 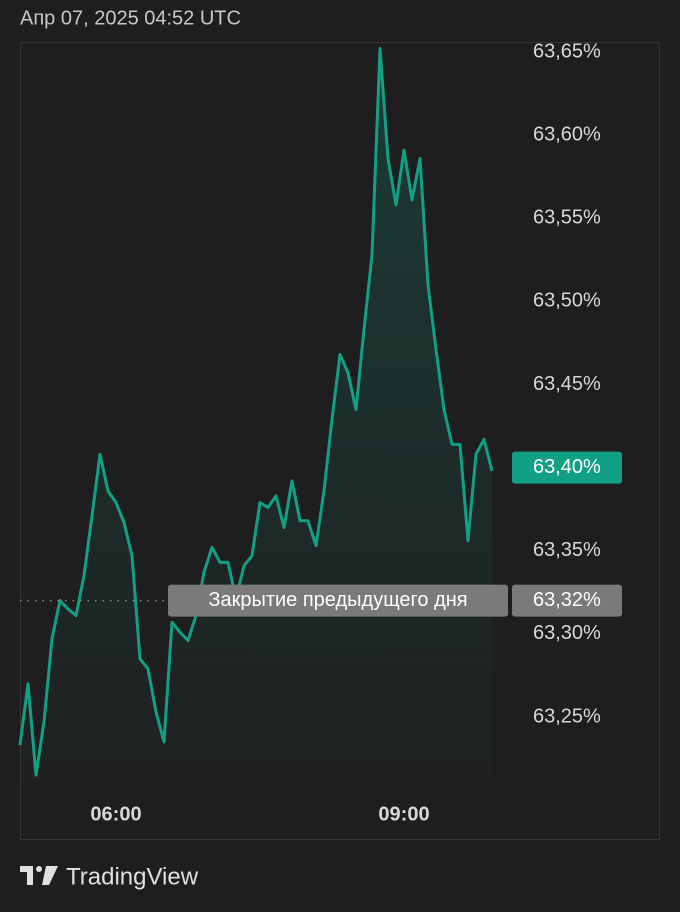 I want to click on logo, so click(x=39, y=875).